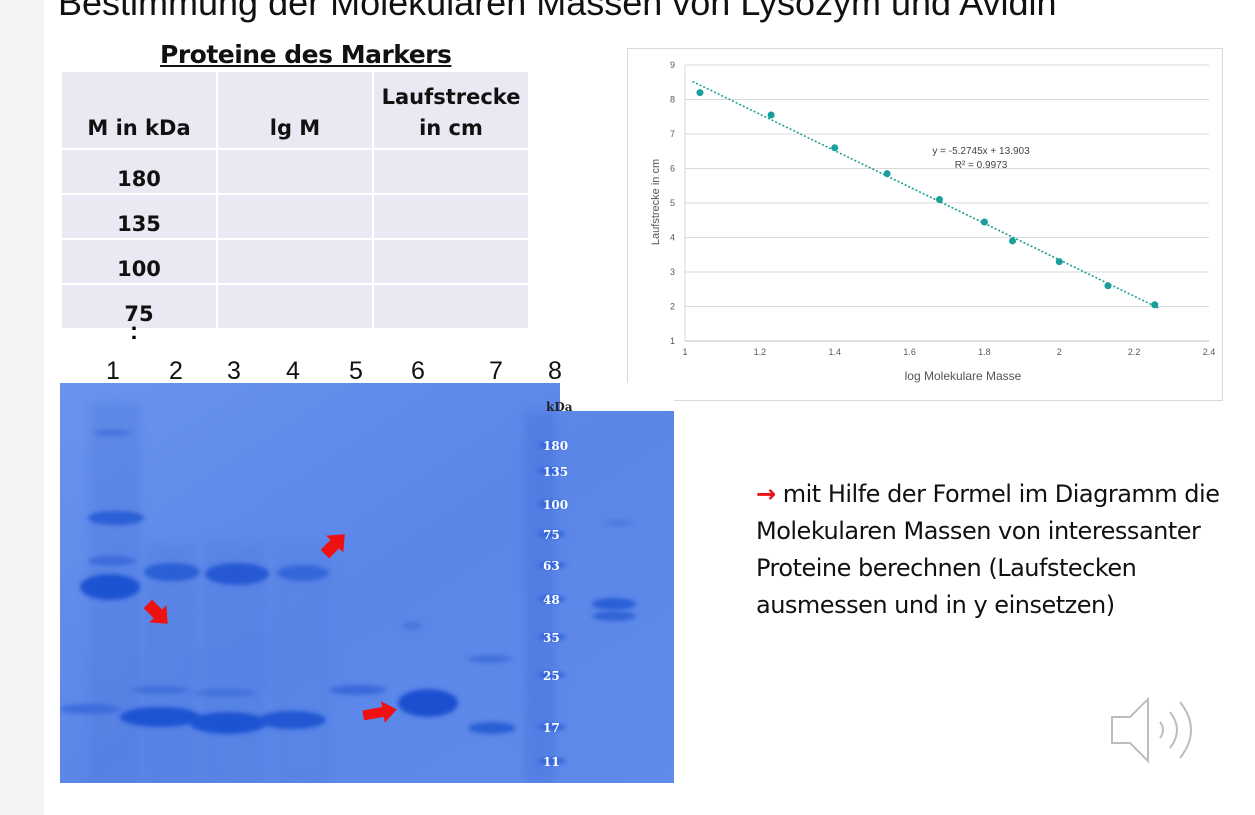 The width and height of the screenshot is (1255, 815). Describe the element at coordinates (672, 238) in the screenshot. I see `chart-y-tick-label: 4` at that location.